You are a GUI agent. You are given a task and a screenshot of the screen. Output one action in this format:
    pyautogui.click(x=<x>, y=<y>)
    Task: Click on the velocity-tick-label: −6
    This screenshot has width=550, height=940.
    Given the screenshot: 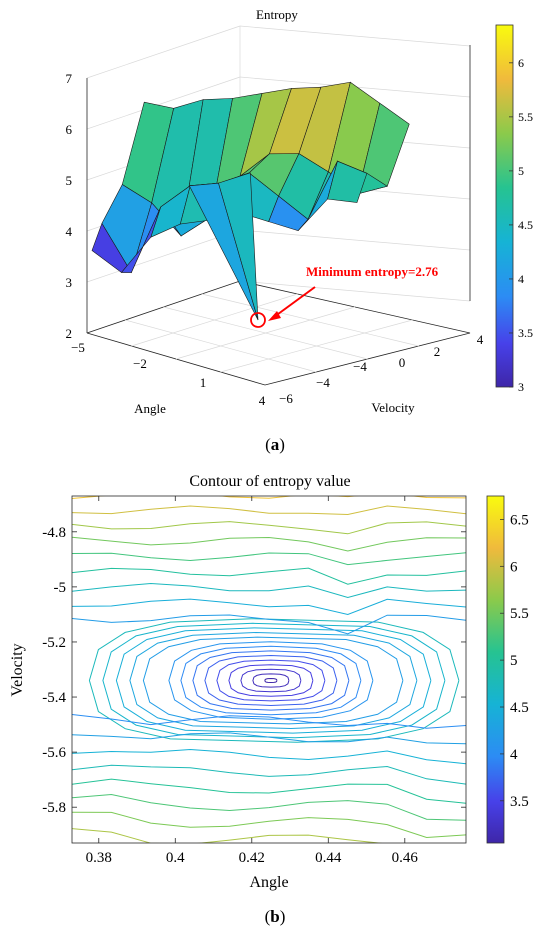 What is the action you would take?
    pyautogui.click(x=286, y=398)
    